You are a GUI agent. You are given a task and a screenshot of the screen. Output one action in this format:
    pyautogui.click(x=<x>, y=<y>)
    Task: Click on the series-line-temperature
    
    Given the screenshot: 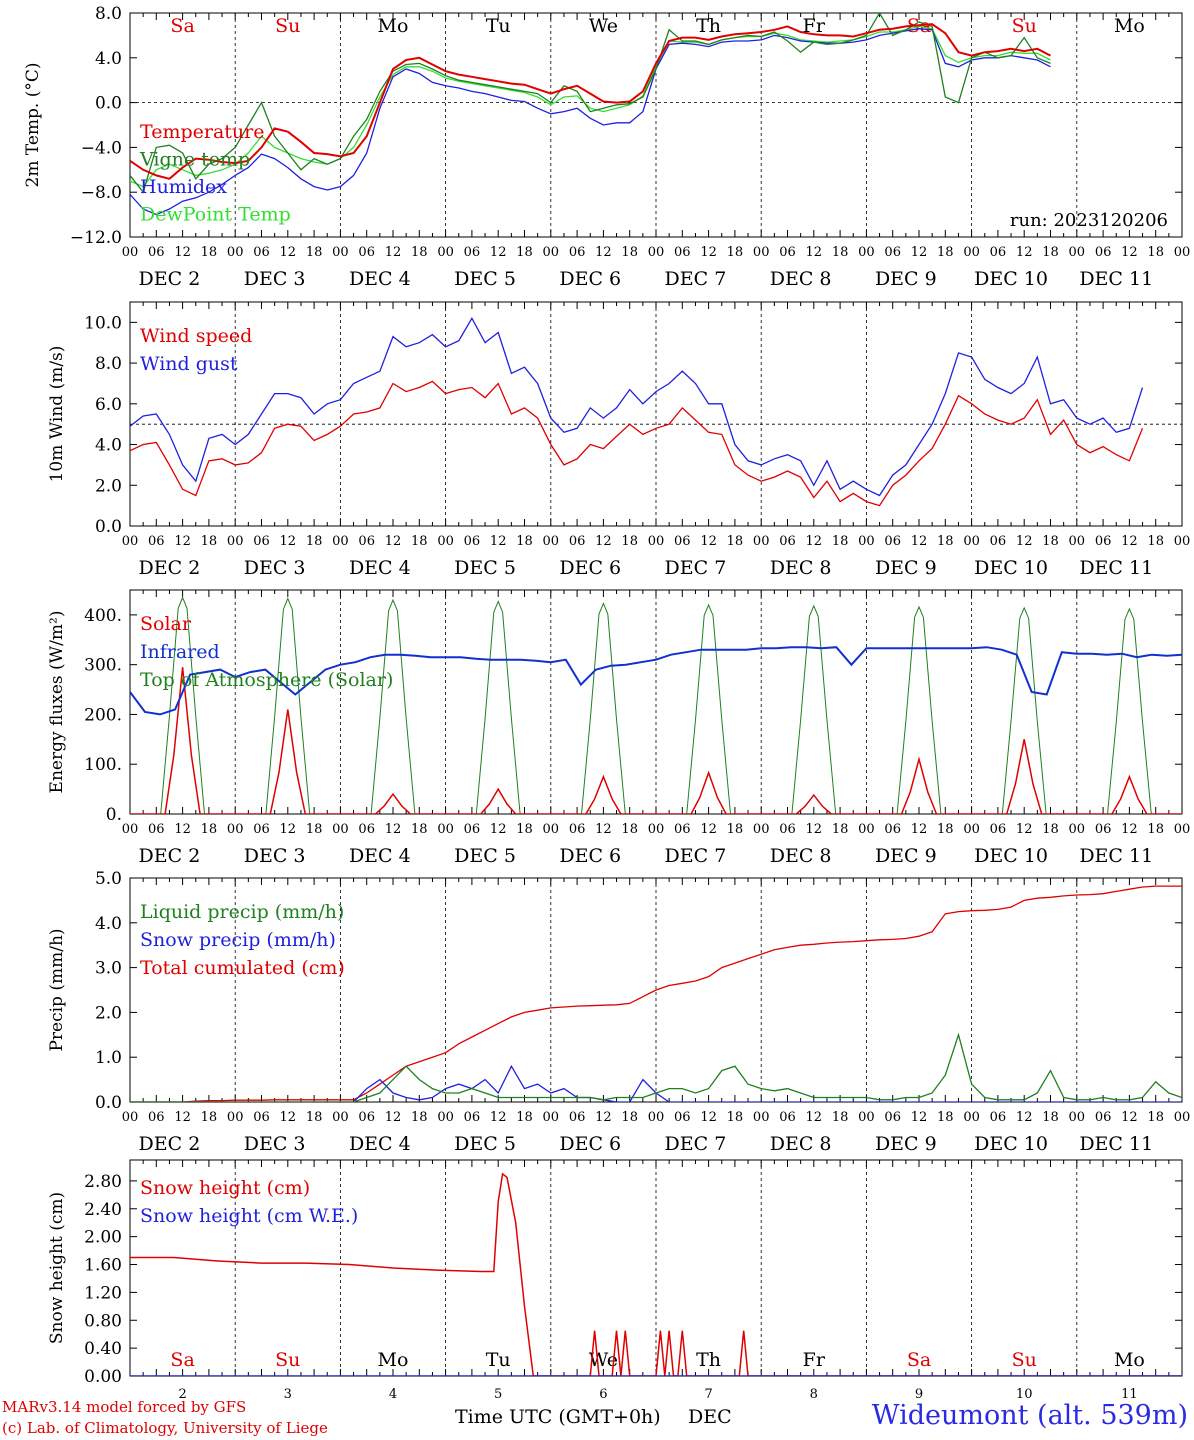 What is the action you would take?
    pyautogui.click(x=590, y=101)
    